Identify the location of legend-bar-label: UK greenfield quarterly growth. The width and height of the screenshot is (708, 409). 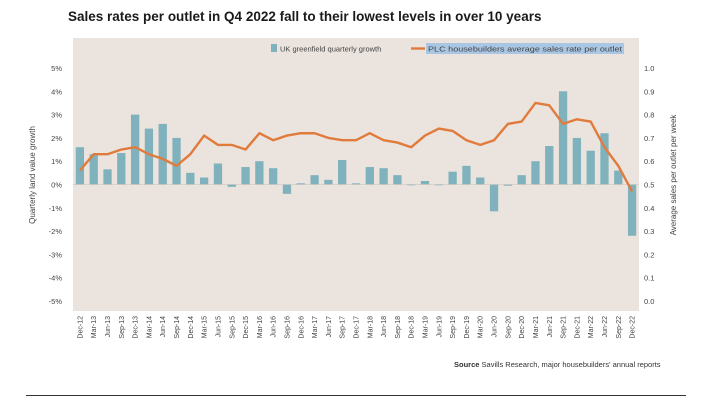
(330, 49).